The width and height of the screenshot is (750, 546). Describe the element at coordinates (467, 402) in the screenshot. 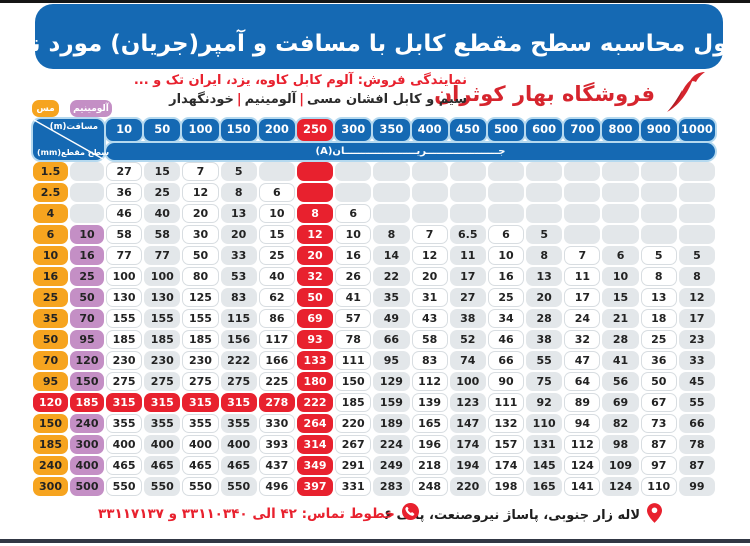

I see `amp-cell: 123` at that location.